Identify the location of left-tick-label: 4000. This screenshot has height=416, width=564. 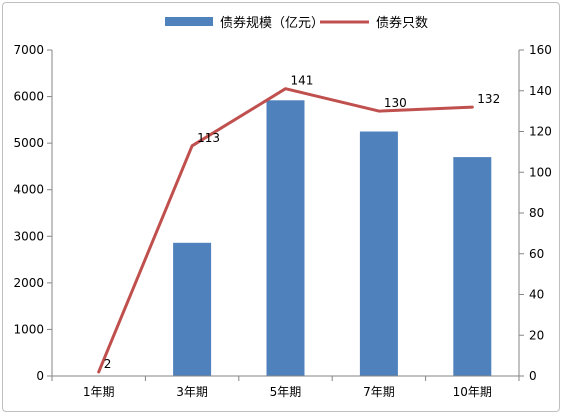
(28, 190).